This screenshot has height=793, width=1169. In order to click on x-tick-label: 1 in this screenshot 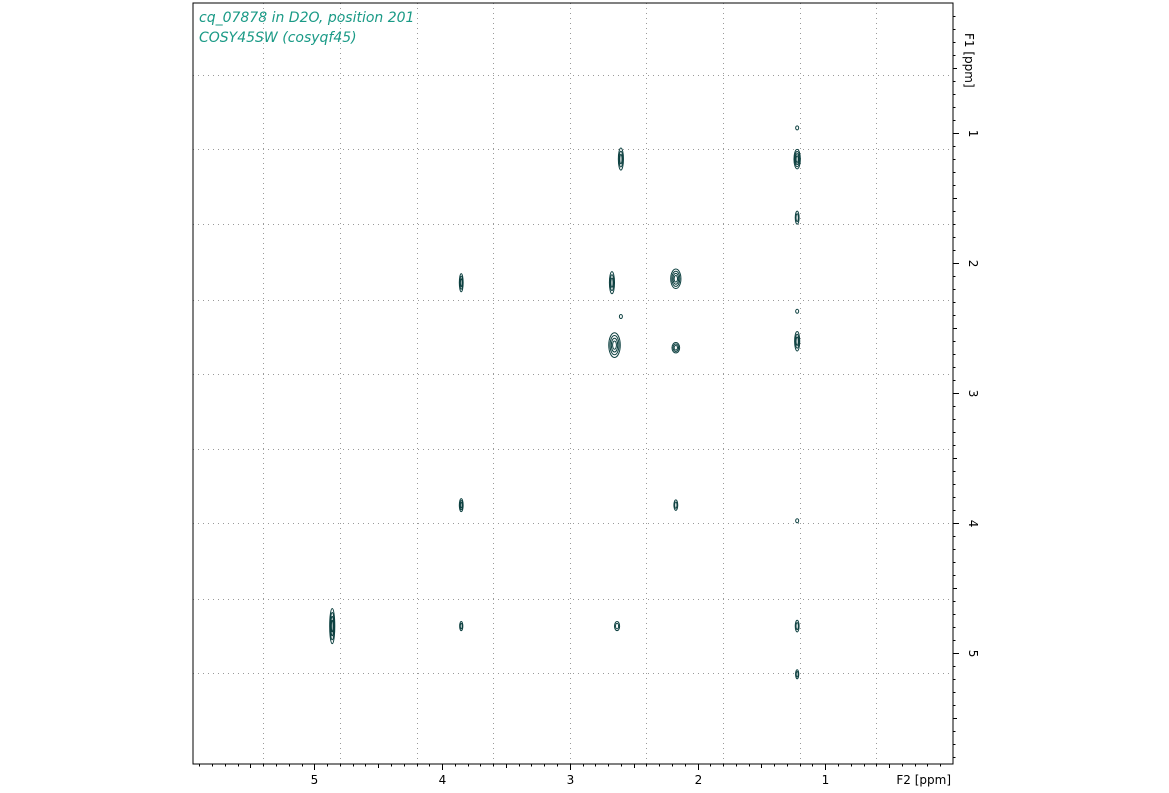, I will do `click(826, 780)`.